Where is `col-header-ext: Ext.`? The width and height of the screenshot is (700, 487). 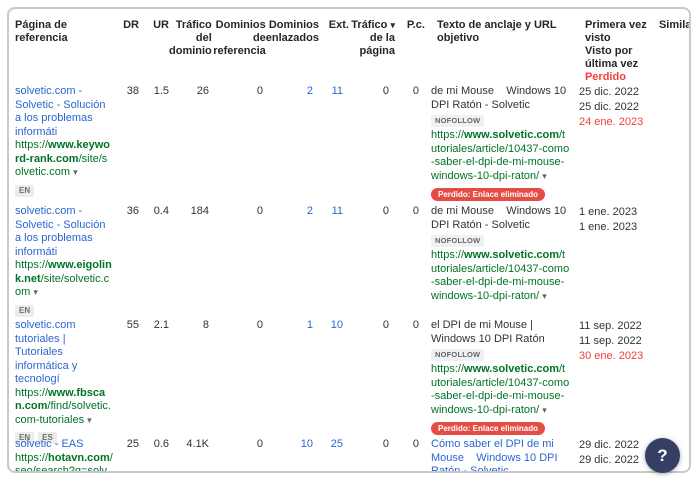 col-header-ext: Ext. is located at coordinates (338, 25).